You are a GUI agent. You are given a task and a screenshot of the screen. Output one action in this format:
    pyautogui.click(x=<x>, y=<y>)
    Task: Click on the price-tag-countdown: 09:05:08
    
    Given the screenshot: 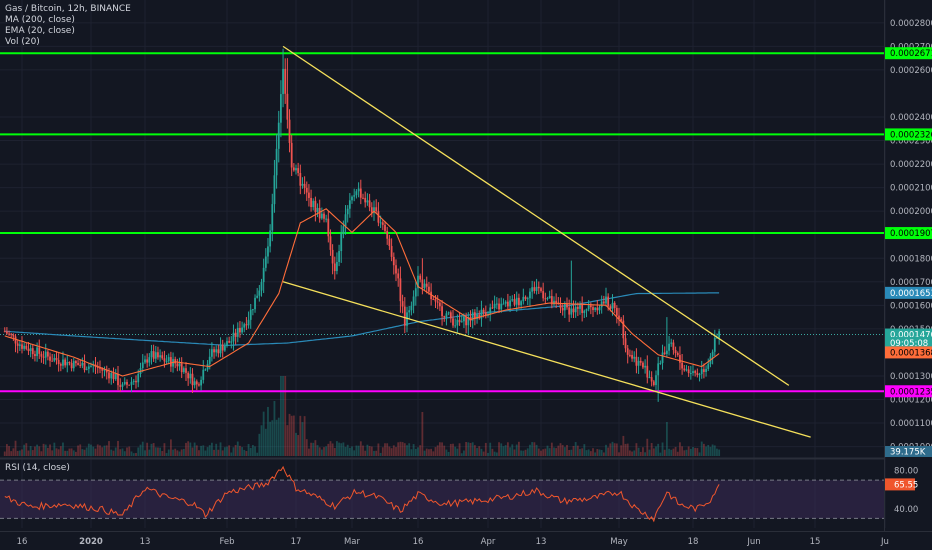 What is the action you would take?
    pyautogui.click(x=909, y=344)
    